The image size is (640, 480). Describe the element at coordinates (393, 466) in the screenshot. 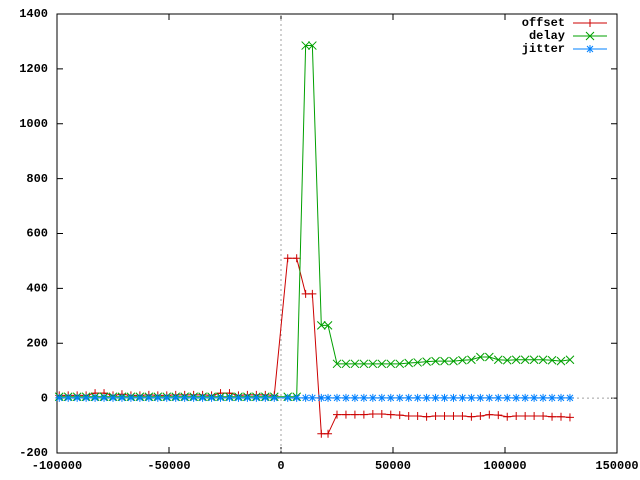

I see `x-tick-label: 50000` at that location.